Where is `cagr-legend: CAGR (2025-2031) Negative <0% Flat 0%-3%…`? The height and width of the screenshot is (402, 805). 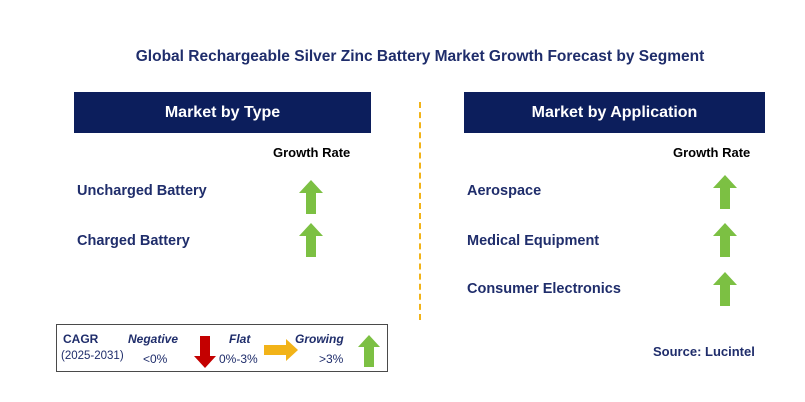
cagr-legend: CAGR (2025-2031) Negative <0% Flat 0%-3%… is located at coordinates (222, 348).